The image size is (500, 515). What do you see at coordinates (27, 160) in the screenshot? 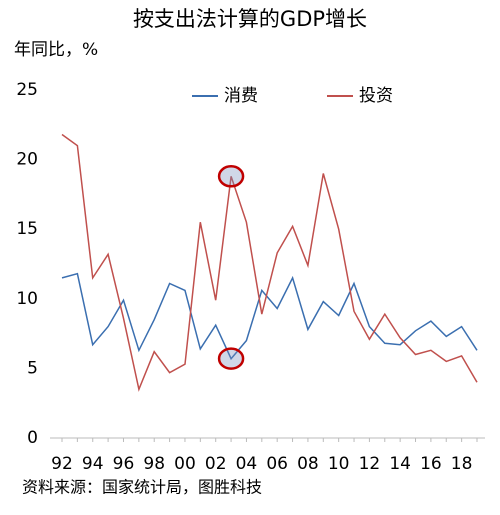
I see `y-tick-label: 20` at bounding box center [27, 160].